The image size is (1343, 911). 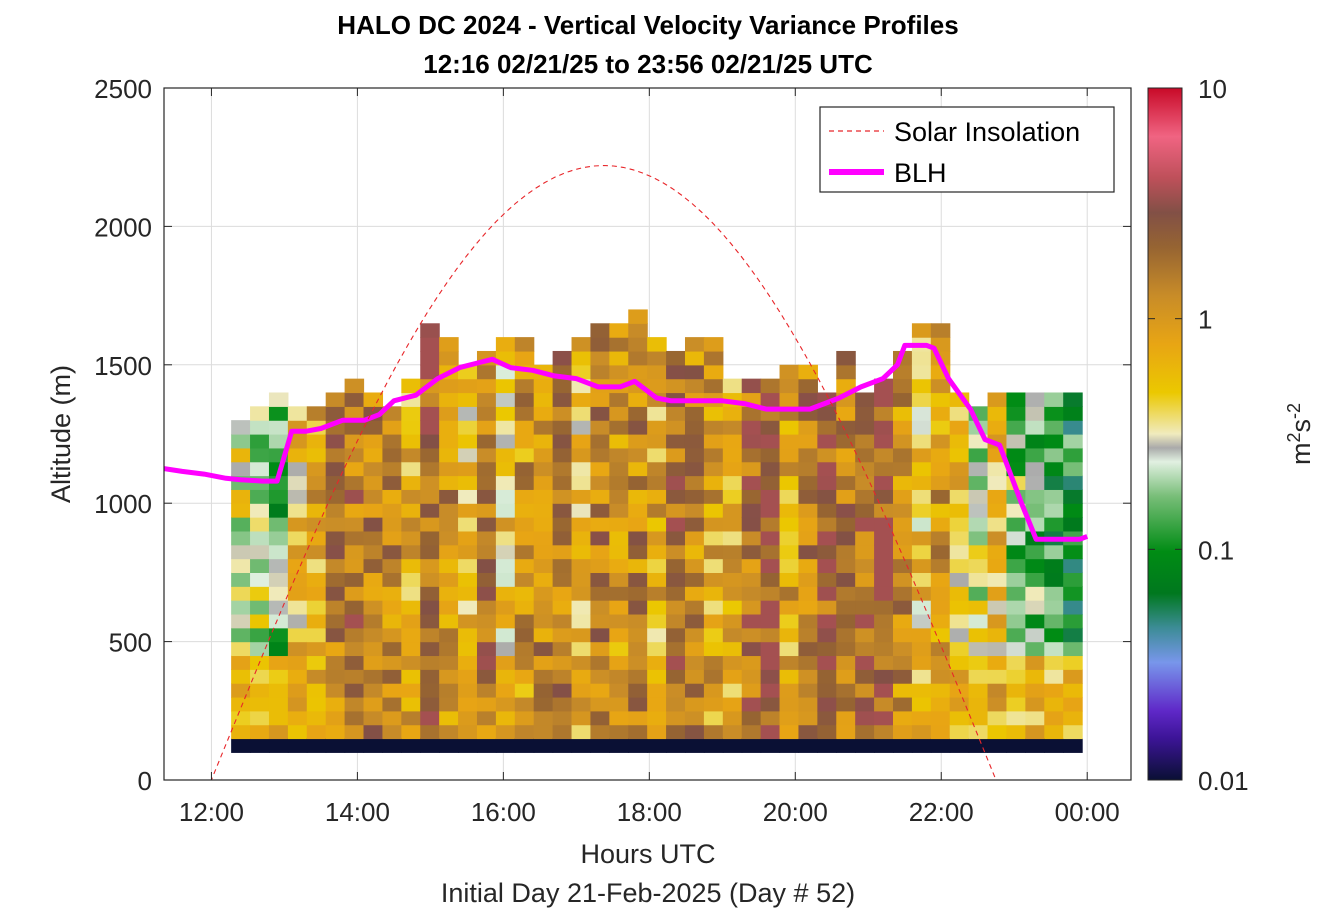 I want to click on x-tick-label: 16:00, so click(x=503, y=812).